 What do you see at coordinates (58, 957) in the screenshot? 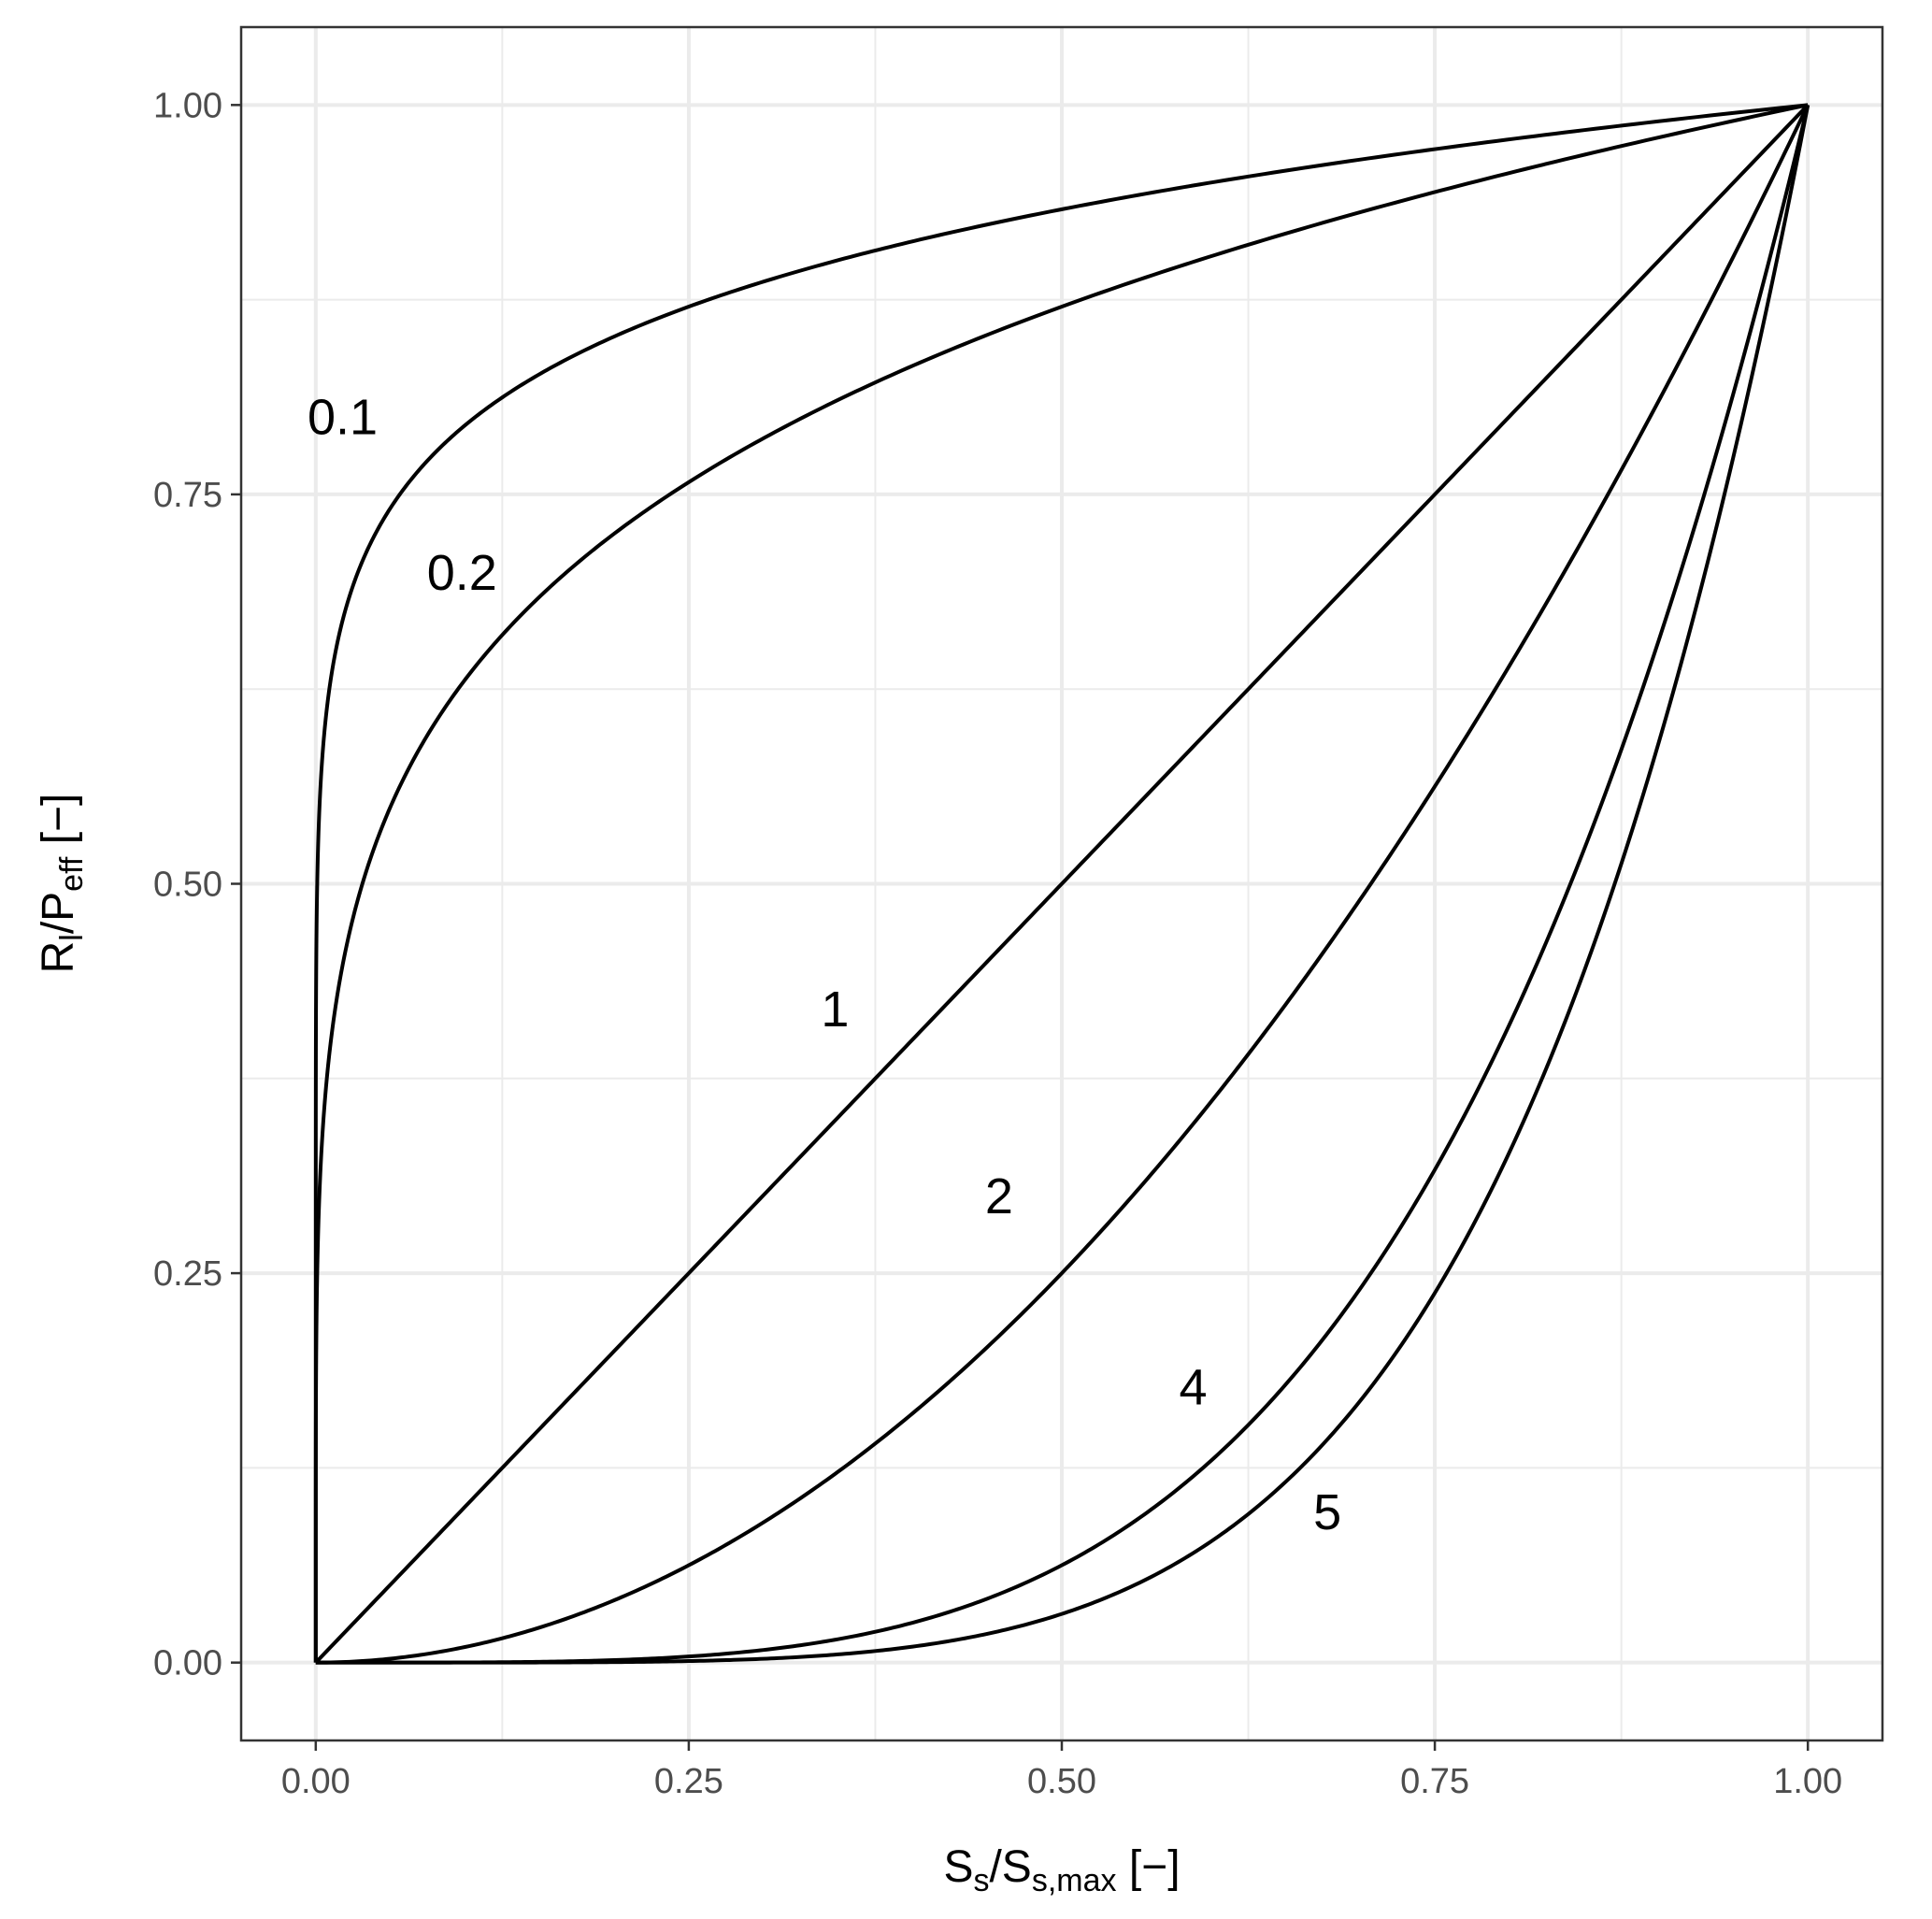
I see `y-axis-title-main: R` at bounding box center [58, 957].